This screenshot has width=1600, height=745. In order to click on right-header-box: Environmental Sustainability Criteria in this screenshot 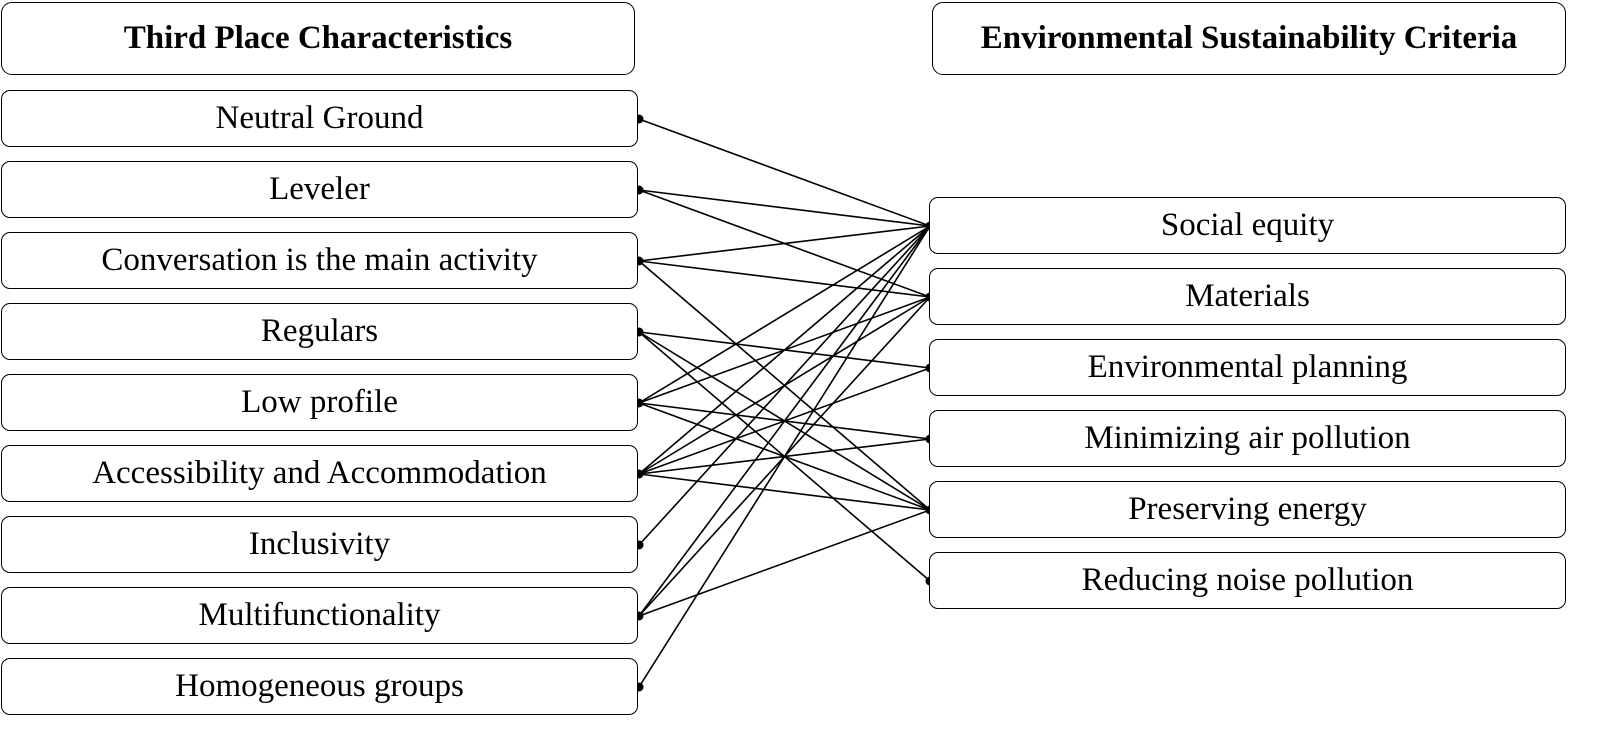, I will do `click(1249, 38)`.